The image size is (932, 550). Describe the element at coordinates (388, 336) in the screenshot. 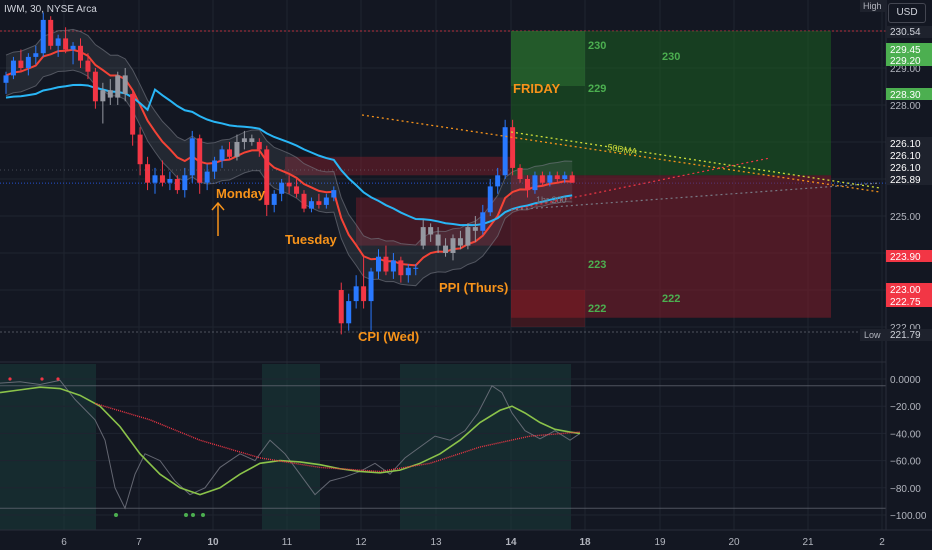

I see `annotation-cpi: CPI (Wed)` at that location.